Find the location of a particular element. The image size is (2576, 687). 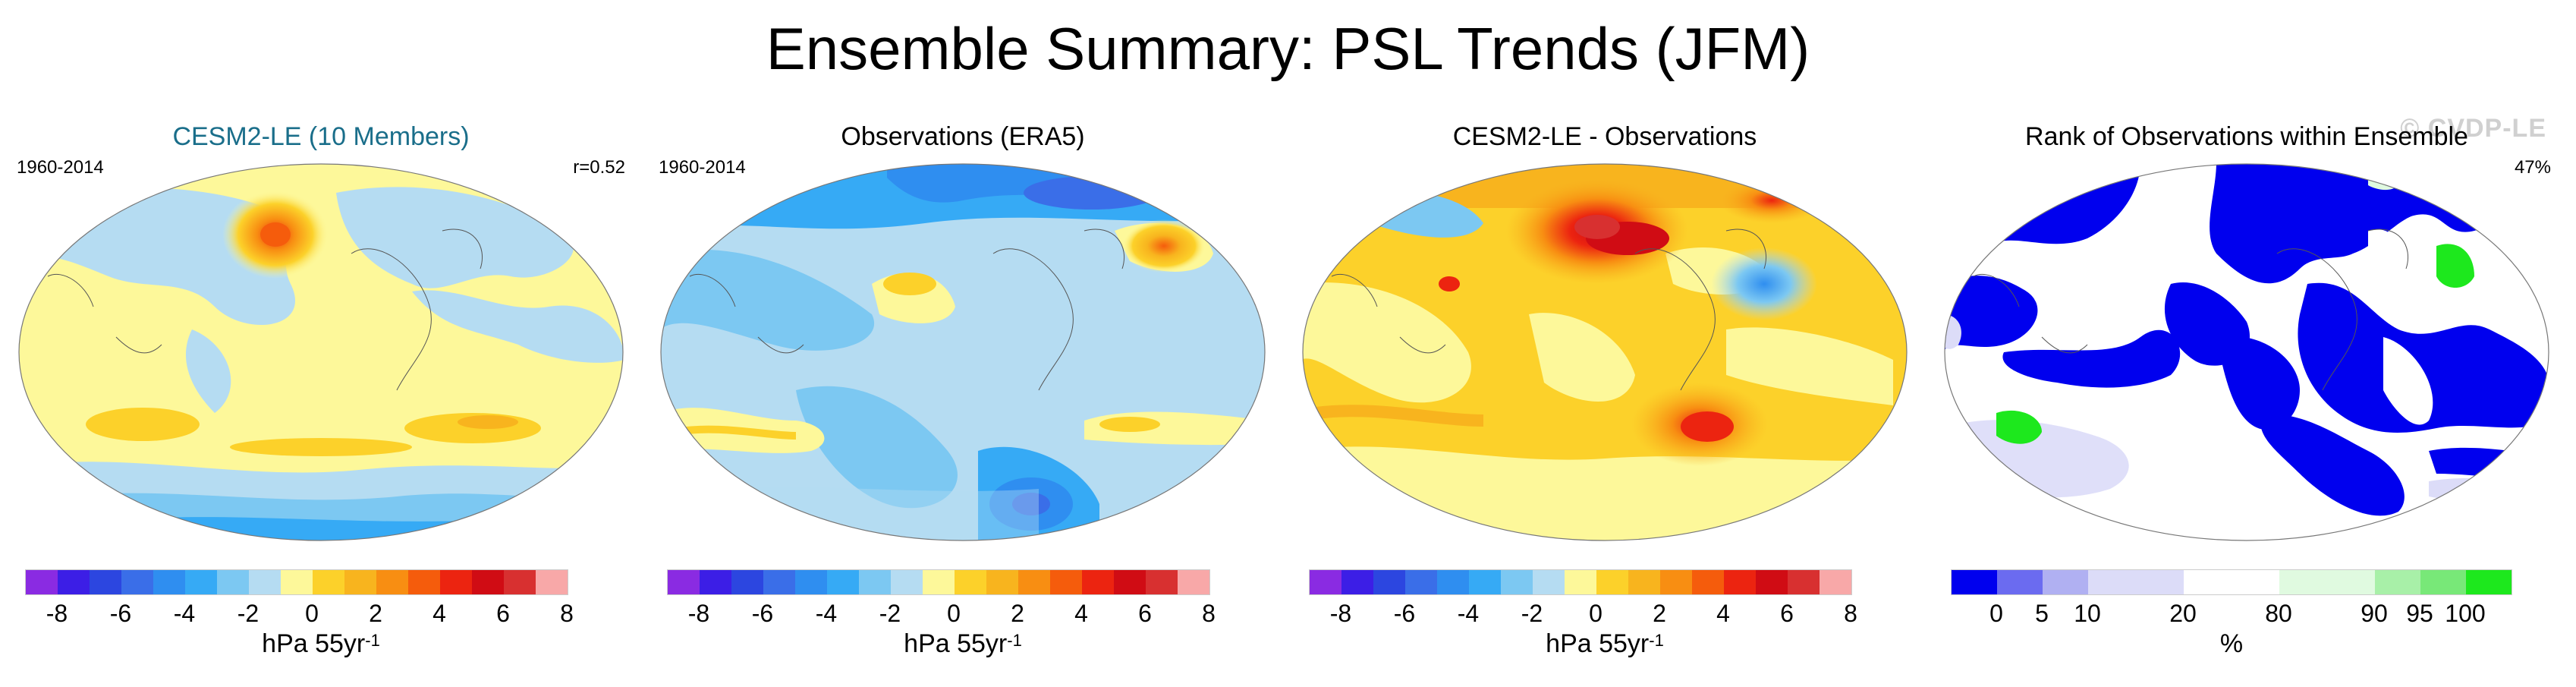

colorbar-tick: 10 is located at coordinates (2087, 613).